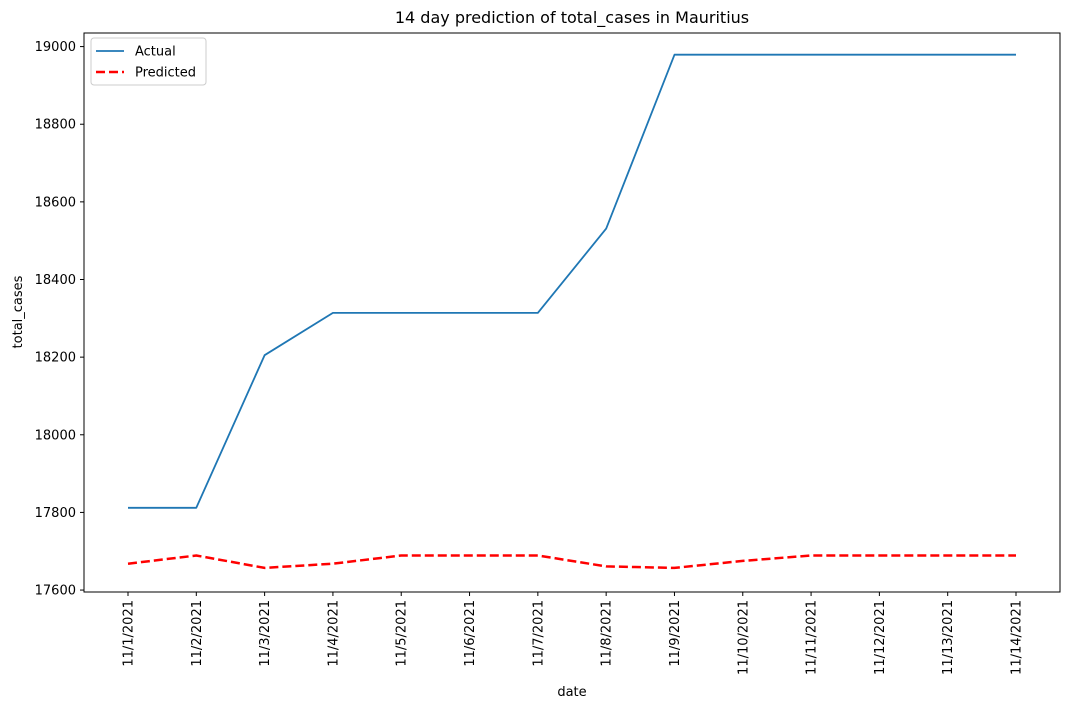  What do you see at coordinates (402, 633) in the screenshot?
I see `x-tick-label: 11/5/2021` at bounding box center [402, 633].